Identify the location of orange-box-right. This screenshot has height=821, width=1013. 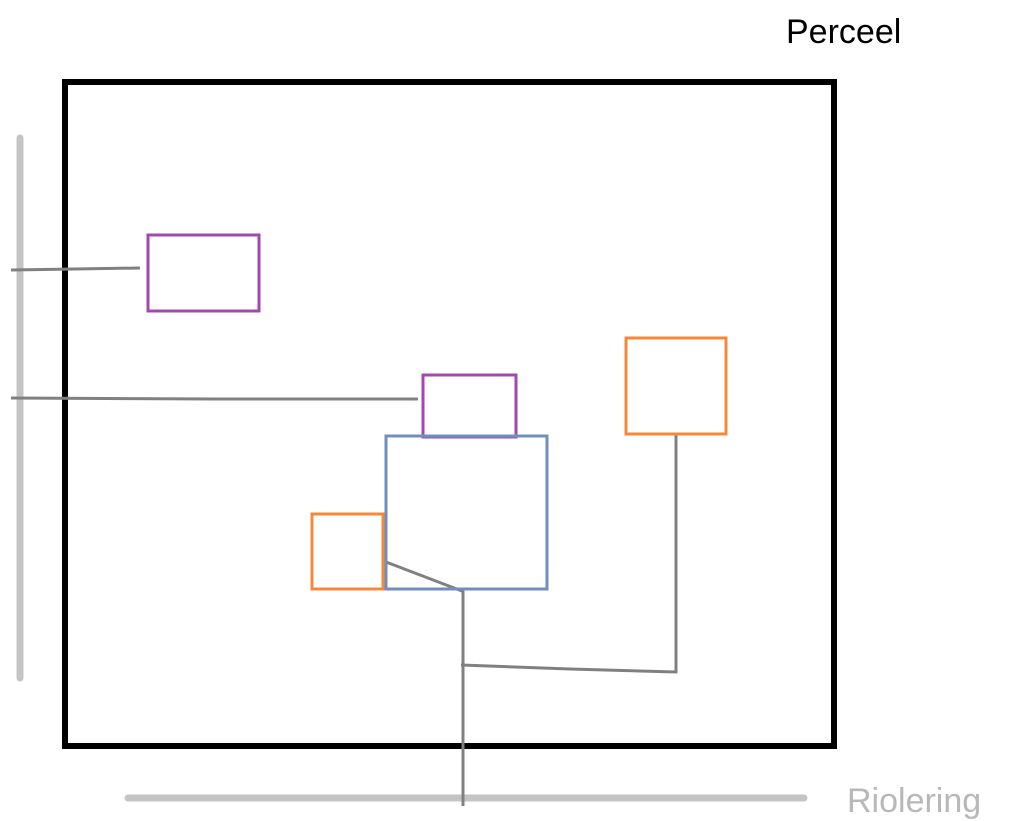
(676, 386).